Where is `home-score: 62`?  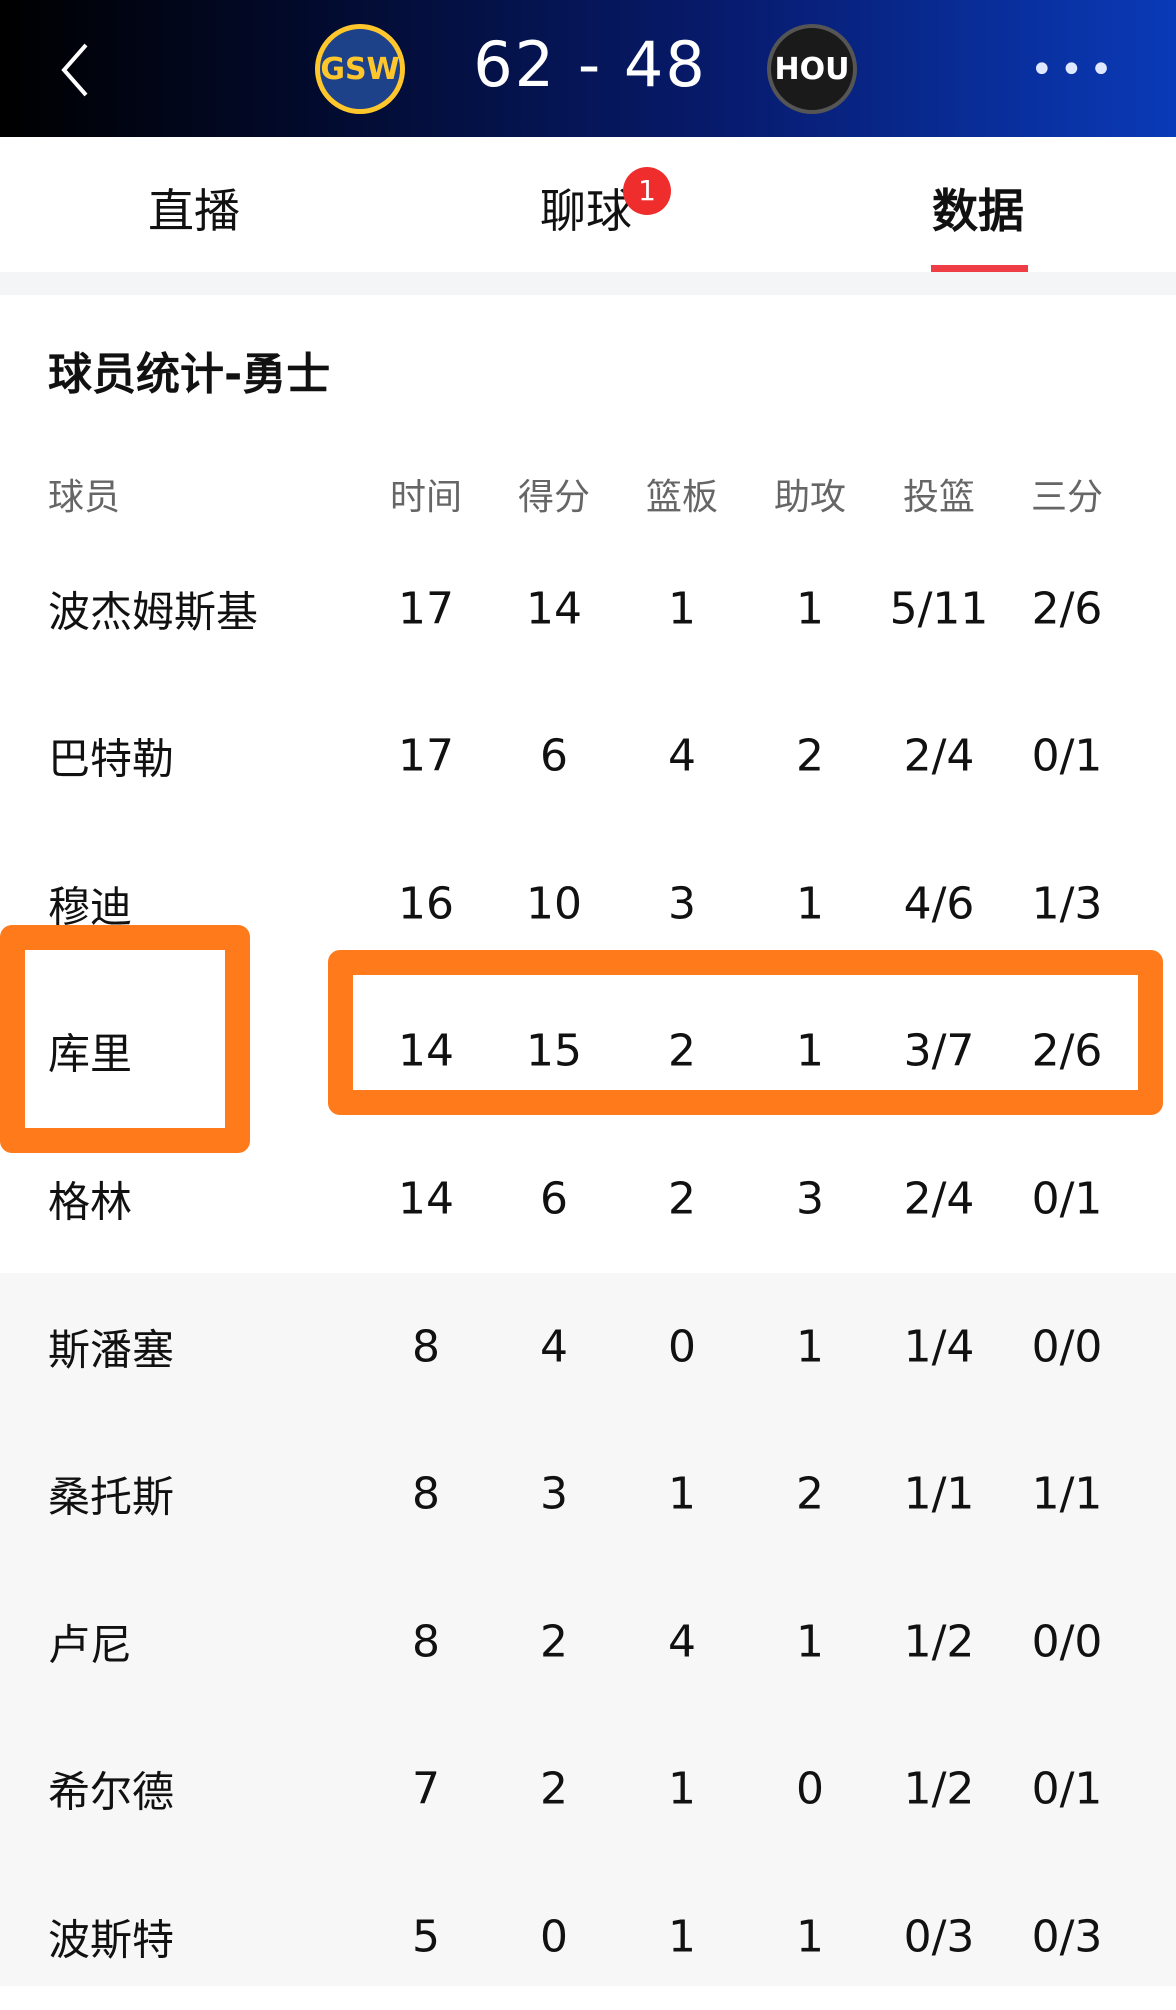
home-score: 62 is located at coordinates (515, 64).